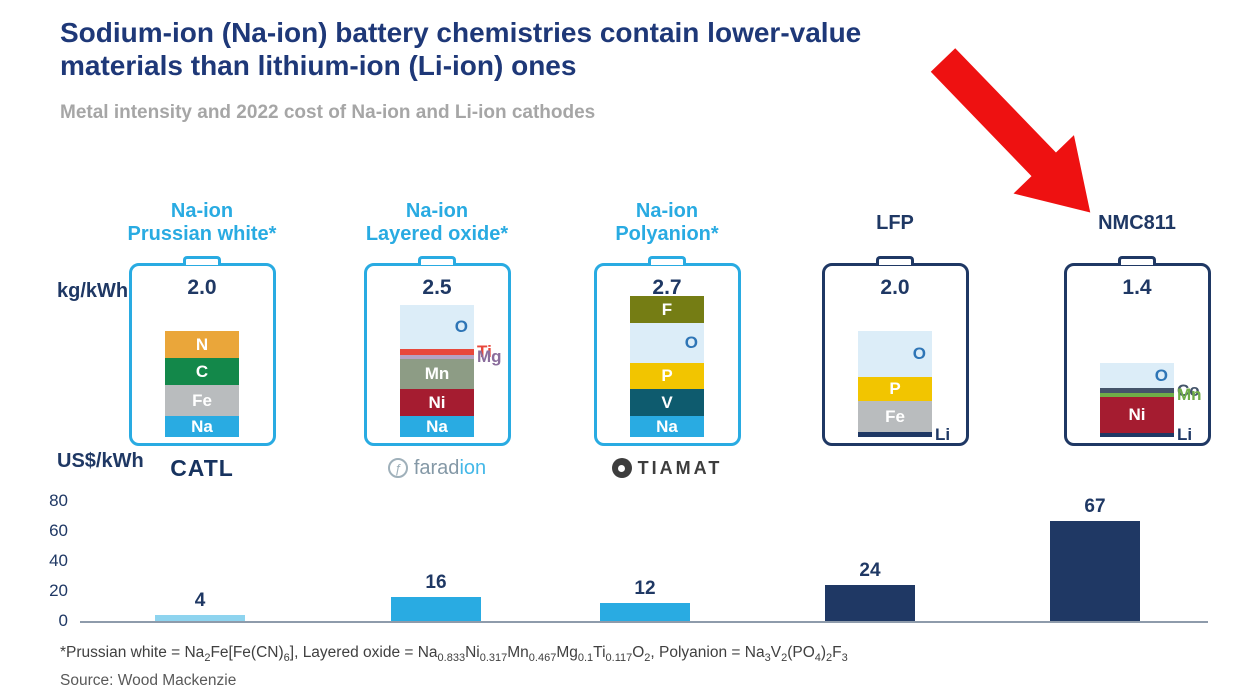 The height and width of the screenshot is (697, 1242). I want to click on column-label: Na-ion Layered oxide*, so click(437, 223).